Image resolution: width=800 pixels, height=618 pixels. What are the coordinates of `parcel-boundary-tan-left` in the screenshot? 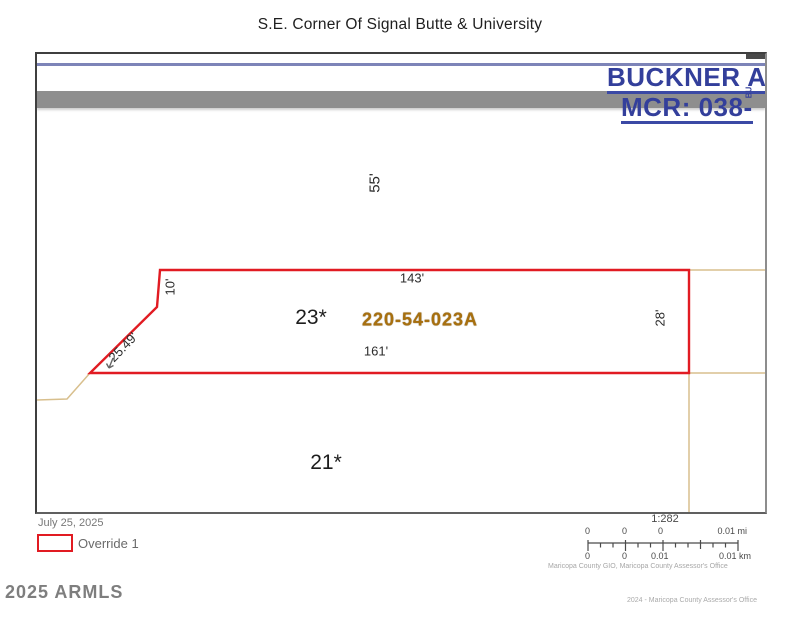 It's located at (64, 386).